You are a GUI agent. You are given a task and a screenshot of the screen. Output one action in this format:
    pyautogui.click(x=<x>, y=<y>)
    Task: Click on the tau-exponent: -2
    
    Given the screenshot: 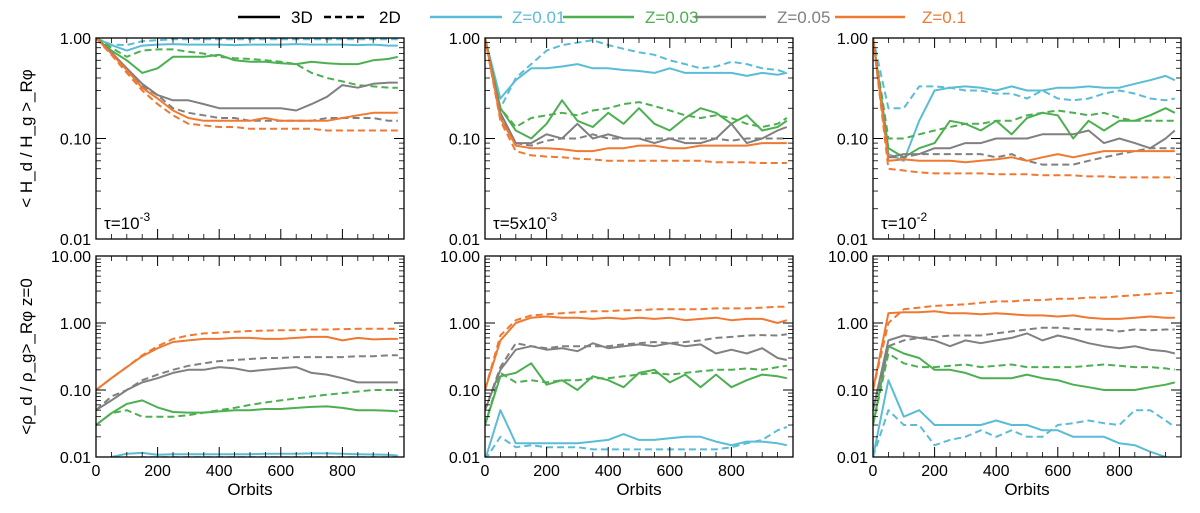 What is the action you would take?
    pyautogui.click(x=922, y=217)
    